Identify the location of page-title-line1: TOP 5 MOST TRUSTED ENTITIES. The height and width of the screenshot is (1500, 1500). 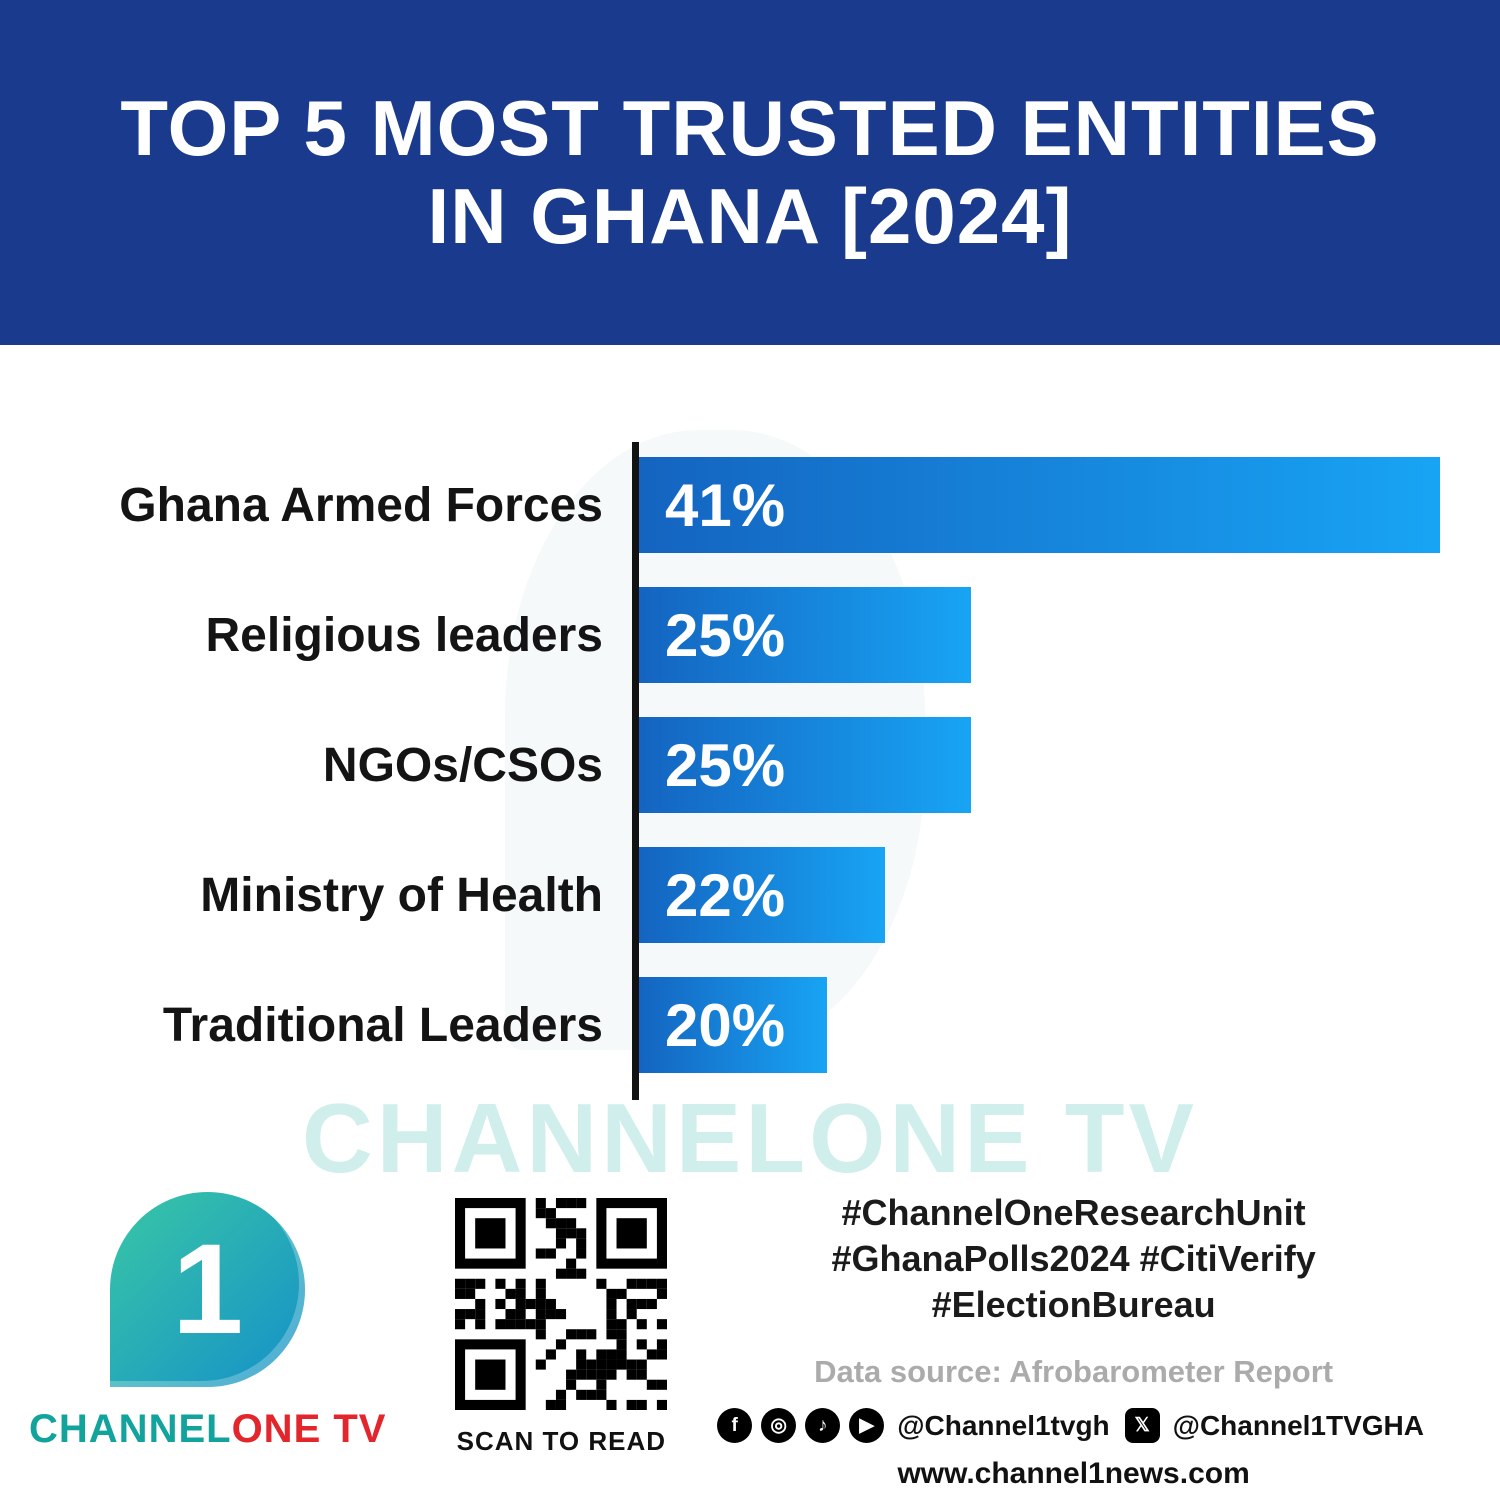
(750, 127).